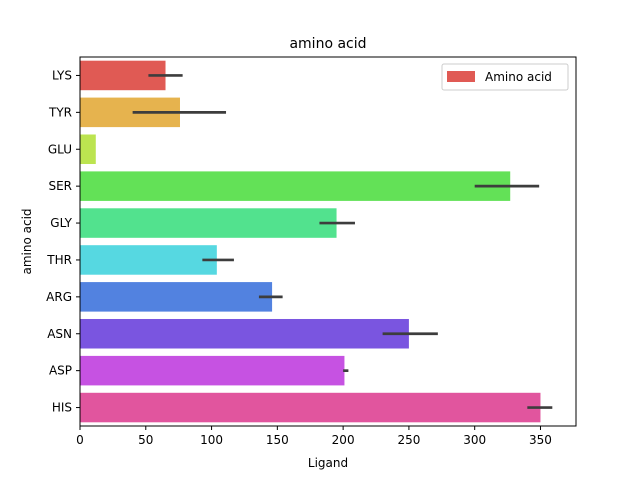 This screenshot has width=640, height=480. What do you see at coordinates (59, 297) in the screenshot?
I see `y-tick-label: ARG` at bounding box center [59, 297].